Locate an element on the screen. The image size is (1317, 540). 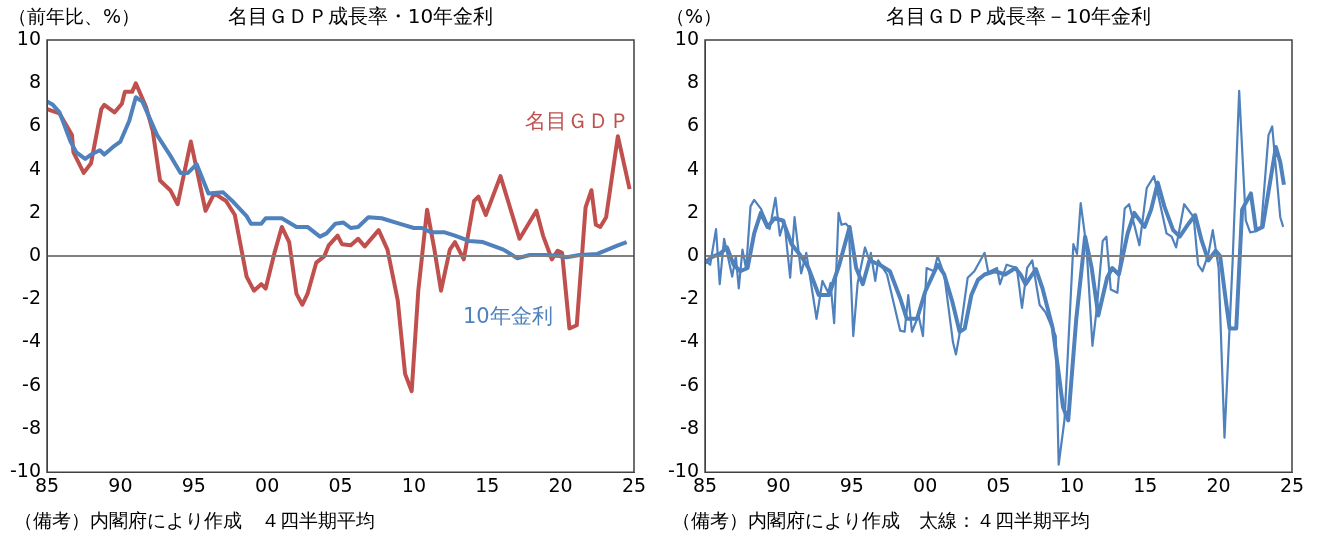
text: 10年金利 is located at coordinates (507, 315).